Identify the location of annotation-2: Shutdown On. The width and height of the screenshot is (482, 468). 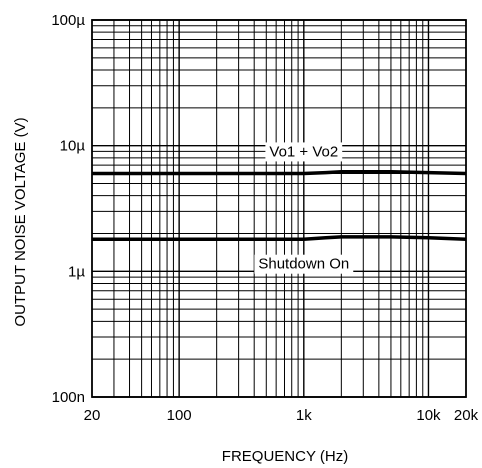
(304, 264).